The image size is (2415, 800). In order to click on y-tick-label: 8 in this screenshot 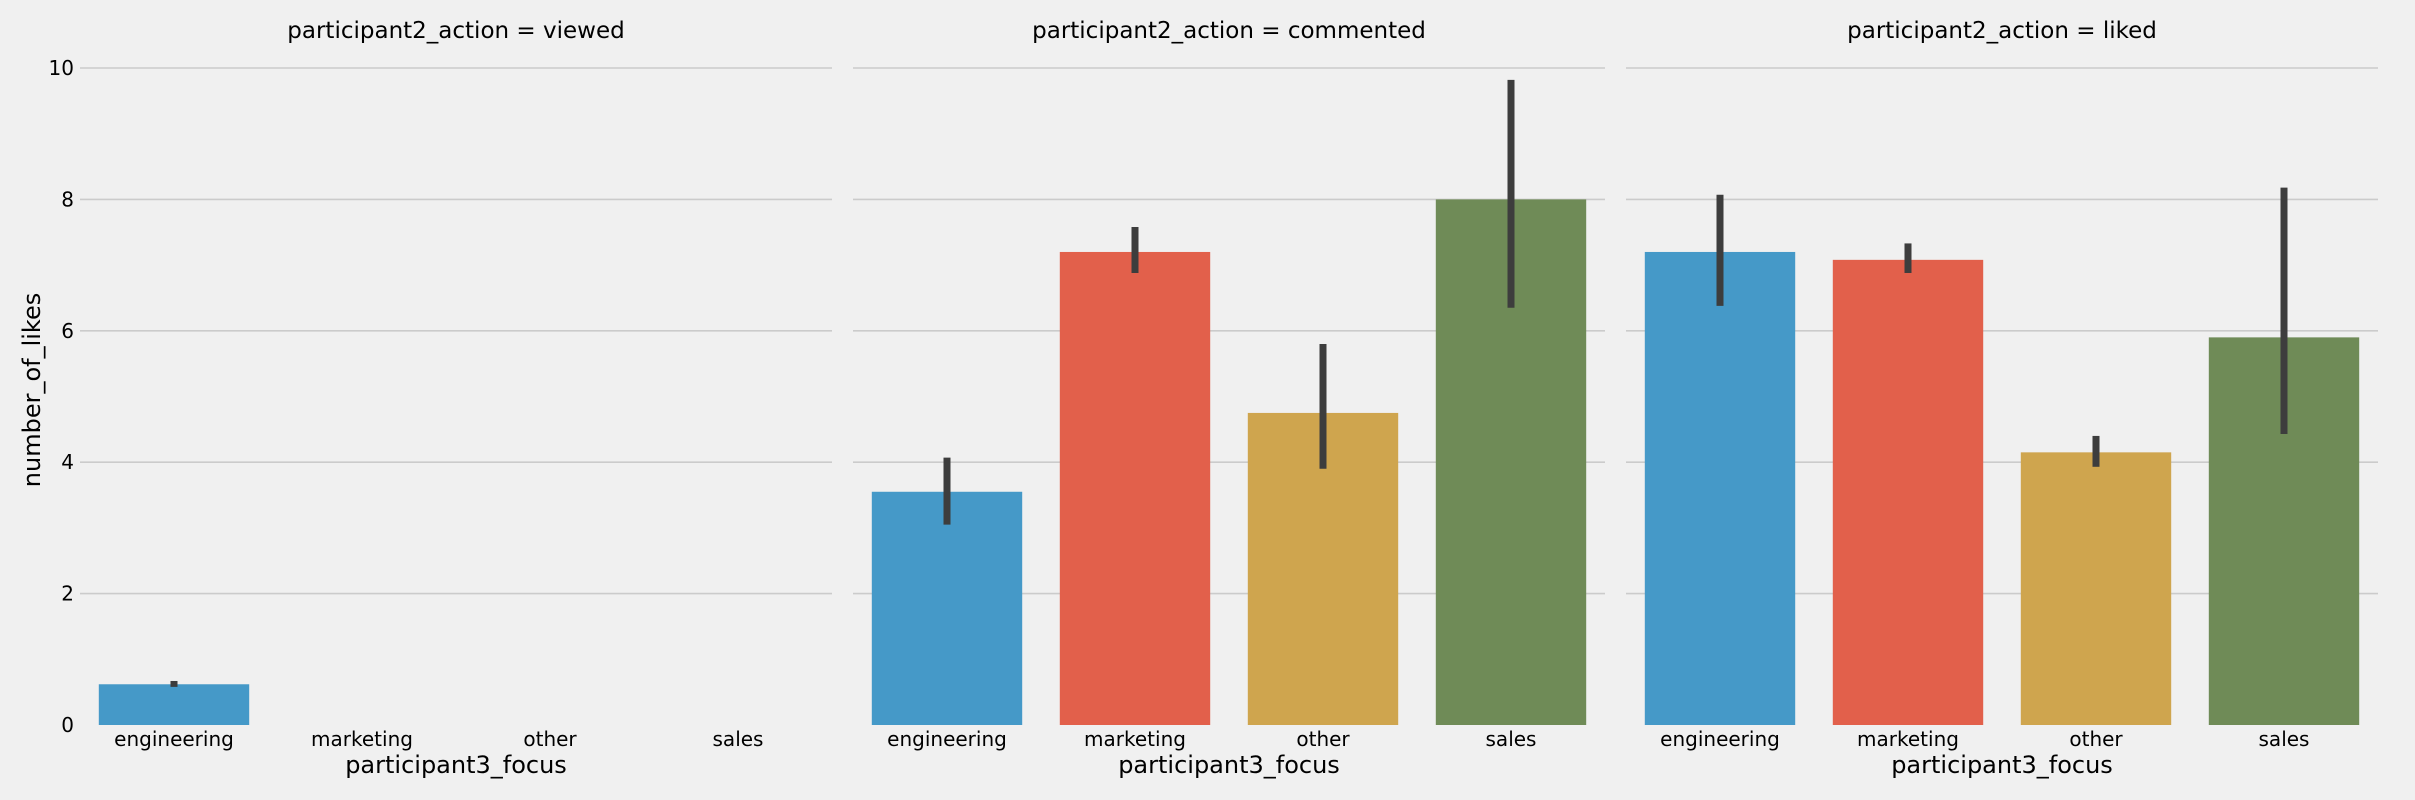, I will do `click(67, 199)`.